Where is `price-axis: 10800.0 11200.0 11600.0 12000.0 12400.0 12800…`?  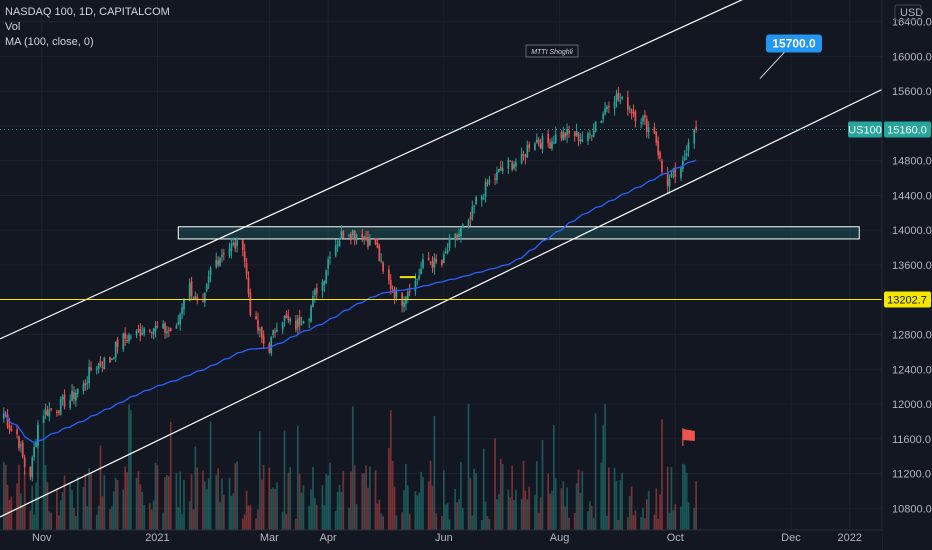
price-axis: 10800.0 11200.0 11600.0 12000.0 12400.0 12800… is located at coordinates (906, 275).